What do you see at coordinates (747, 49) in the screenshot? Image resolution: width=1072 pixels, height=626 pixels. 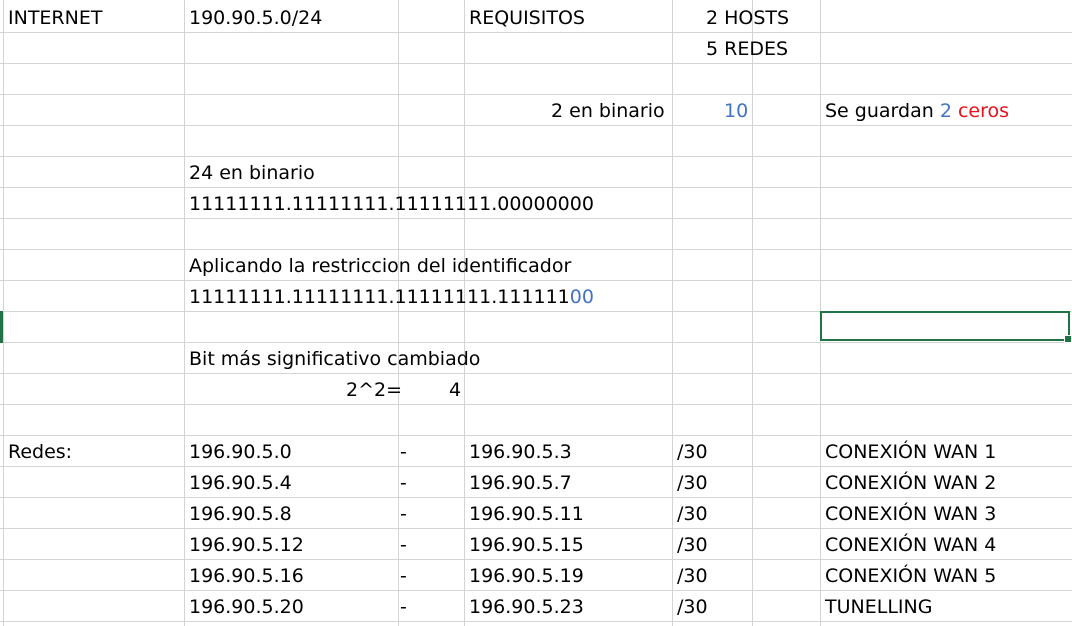 I see `cell-redes: 5 REDES` at bounding box center [747, 49].